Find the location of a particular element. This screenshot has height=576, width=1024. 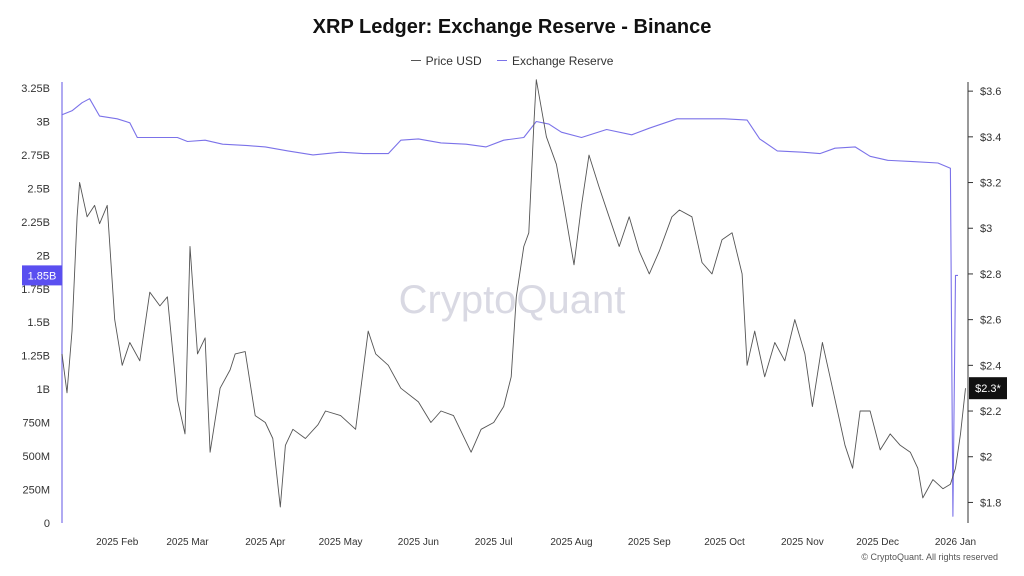

reserve-current-badge is located at coordinates (42, 275).